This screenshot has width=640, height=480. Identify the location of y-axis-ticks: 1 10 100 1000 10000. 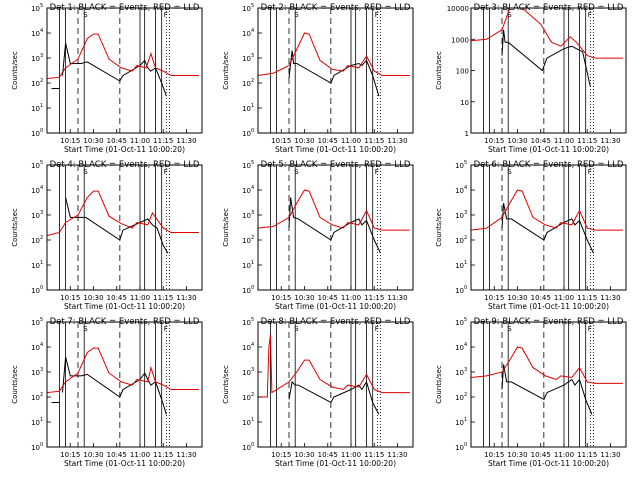
(461, 71).